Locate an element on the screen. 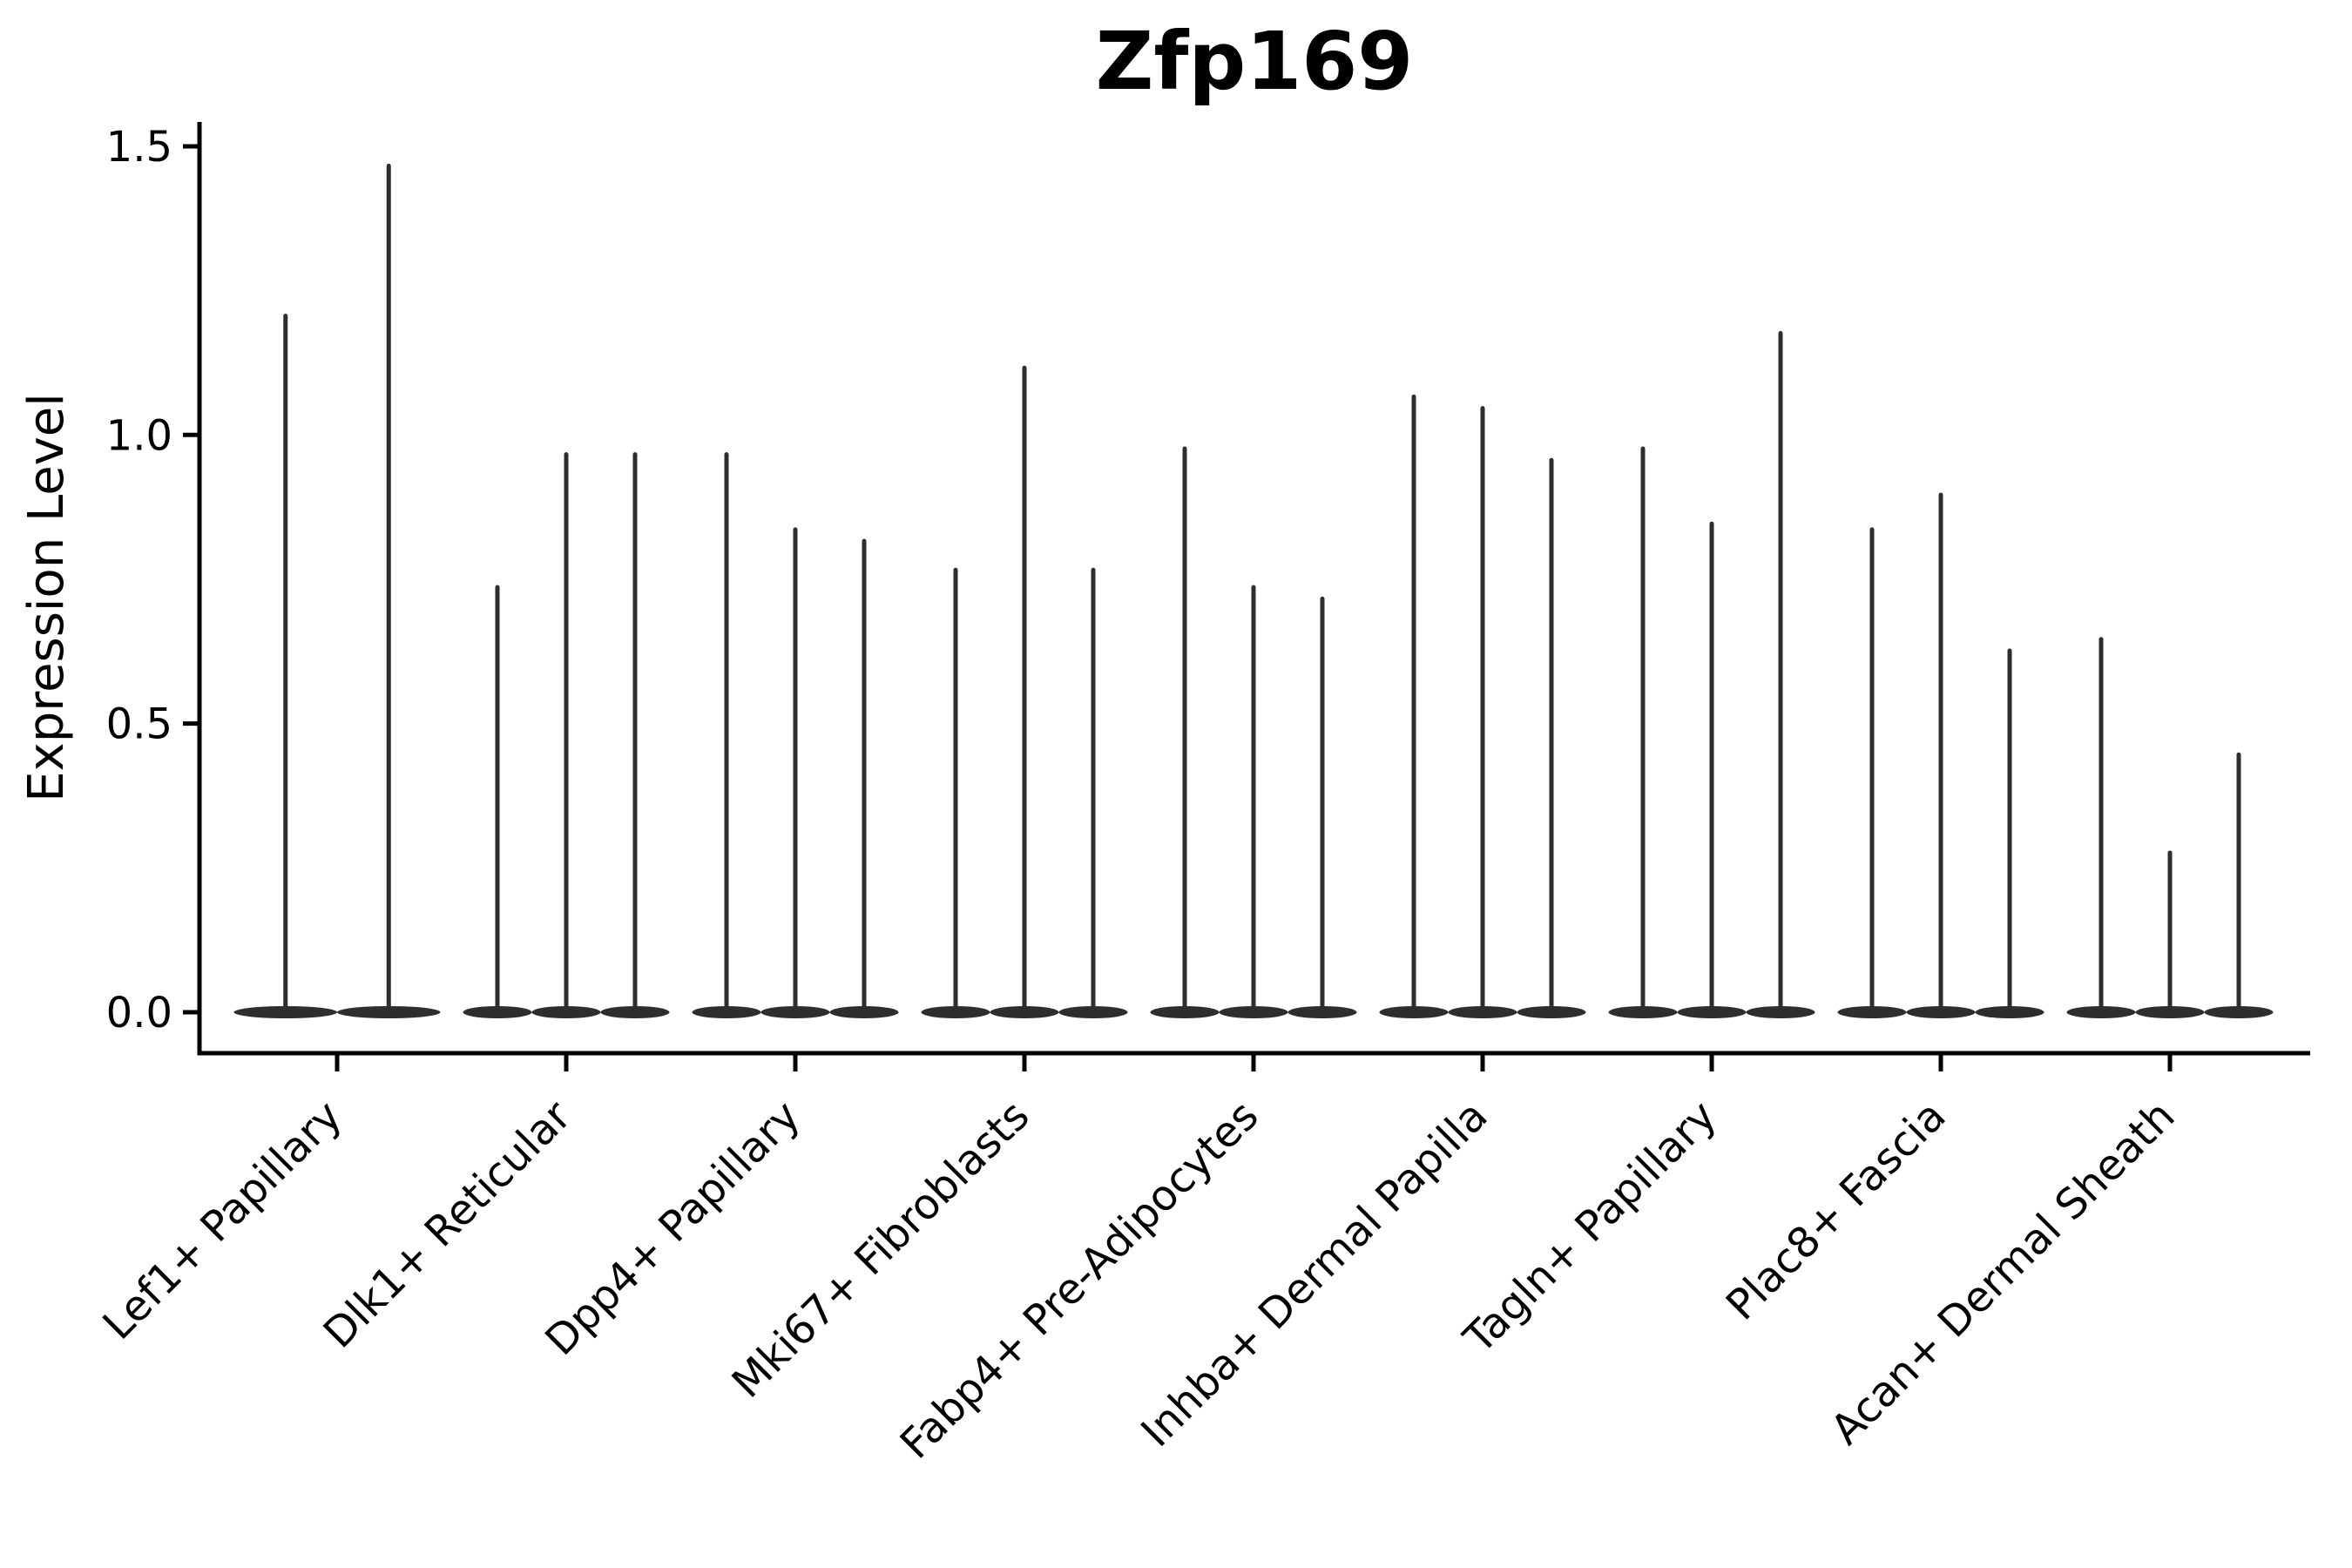  y-tick-label: 1.0 is located at coordinates (139, 435).